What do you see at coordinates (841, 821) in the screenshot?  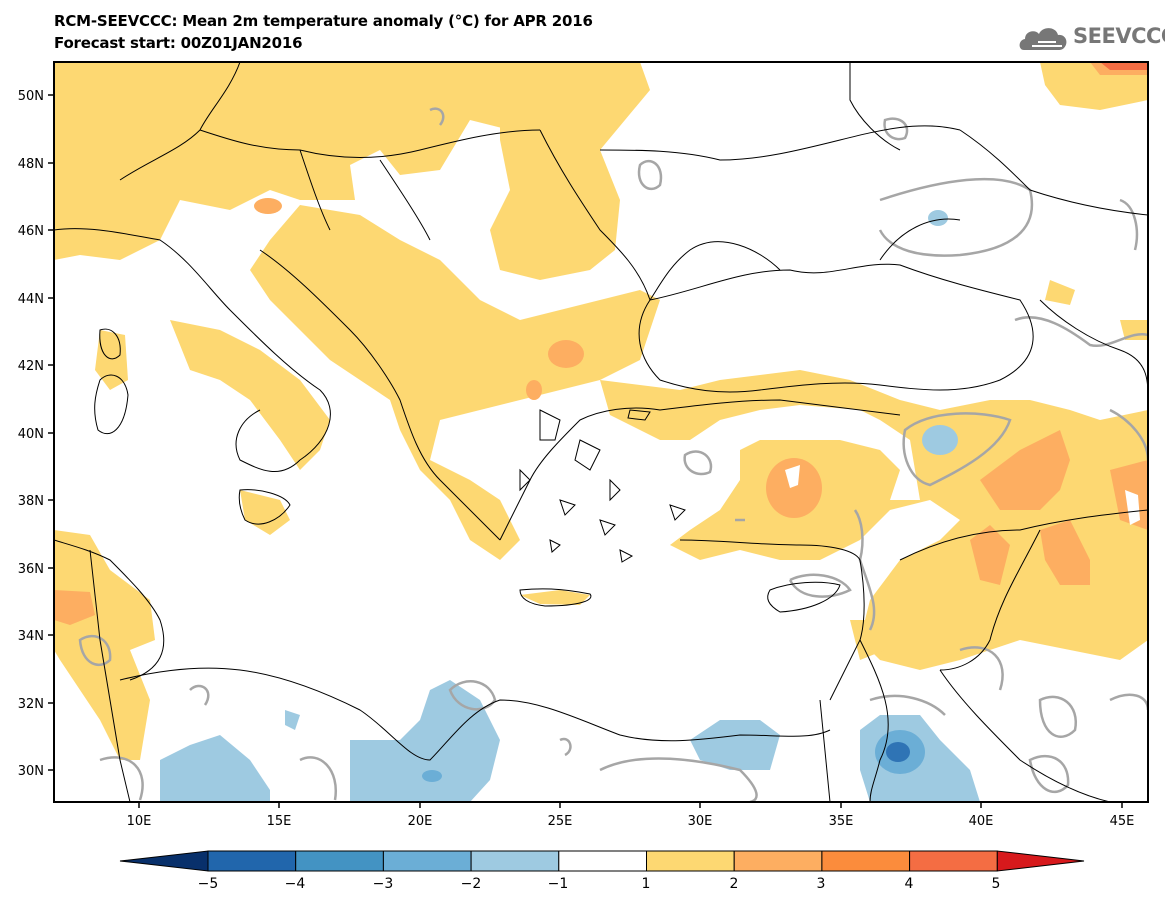 I see `lon-label: 35E` at bounding box center [841, 821].